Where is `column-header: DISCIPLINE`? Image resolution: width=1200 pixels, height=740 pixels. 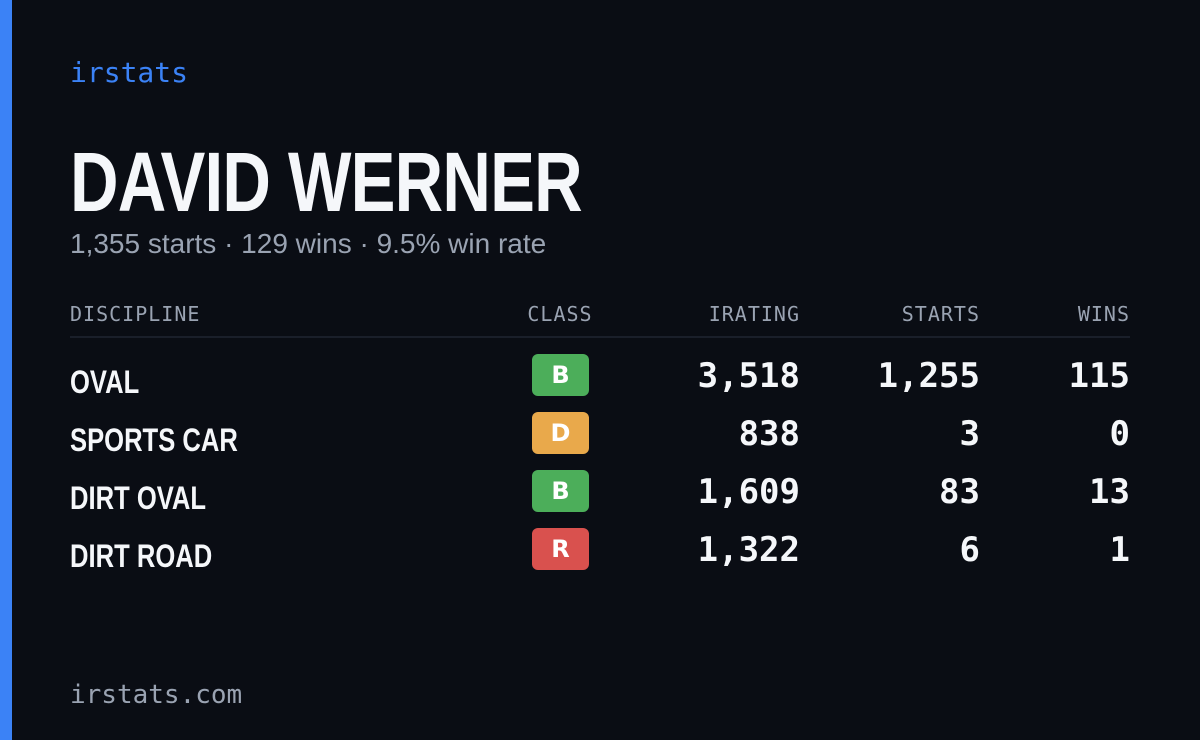
column-header: DISCIPLINE is located at coordinates (135, 314).